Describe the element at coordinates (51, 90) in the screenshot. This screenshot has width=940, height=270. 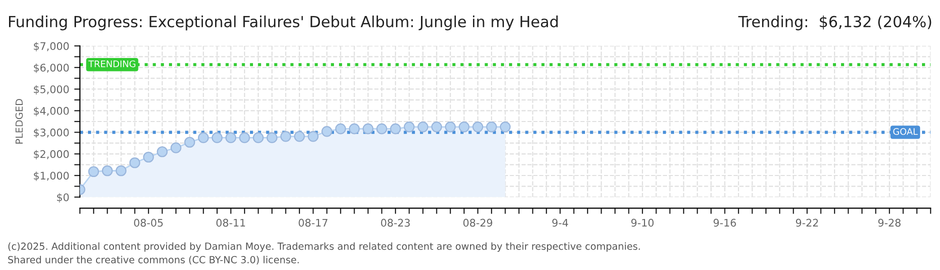
I see `y-tick-label: $5,000` at that location.